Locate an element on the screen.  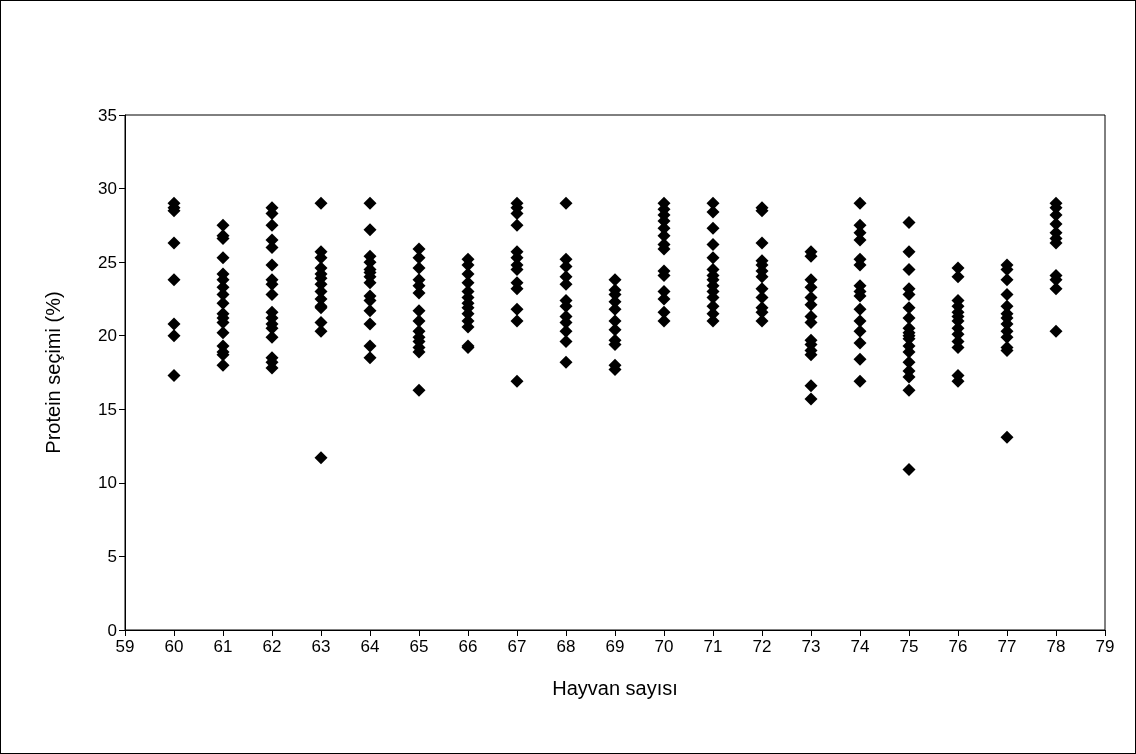
x-tick-label: 62 is located at coordinates (272, 646).